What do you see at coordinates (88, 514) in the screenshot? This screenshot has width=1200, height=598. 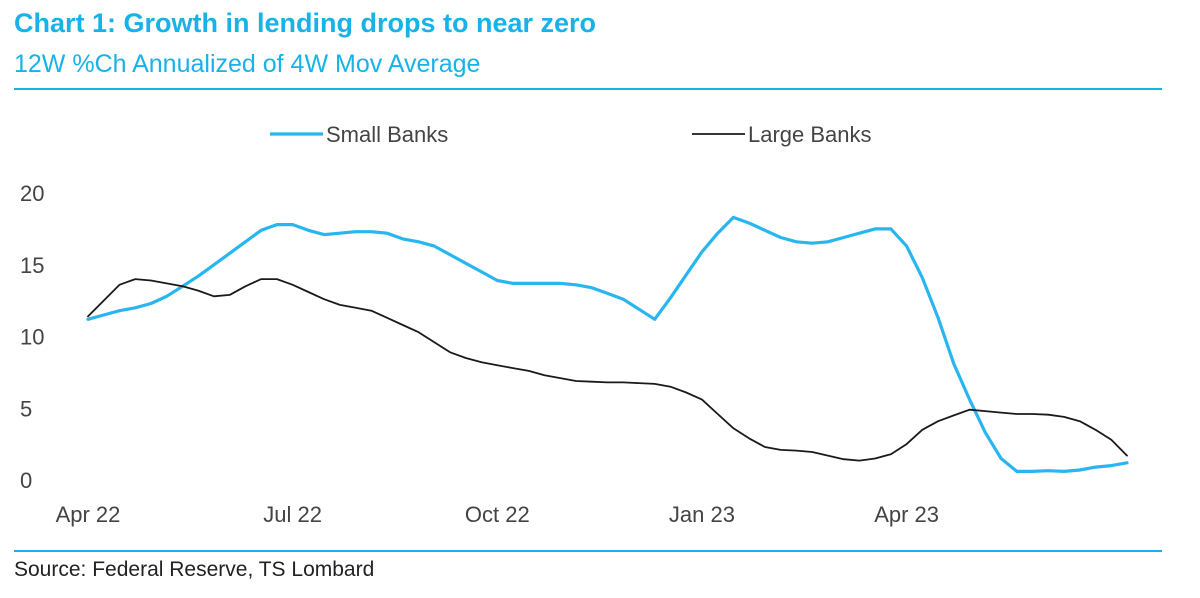 I see `x-tick-label: Apr 22` at bounding box center [88, 514].